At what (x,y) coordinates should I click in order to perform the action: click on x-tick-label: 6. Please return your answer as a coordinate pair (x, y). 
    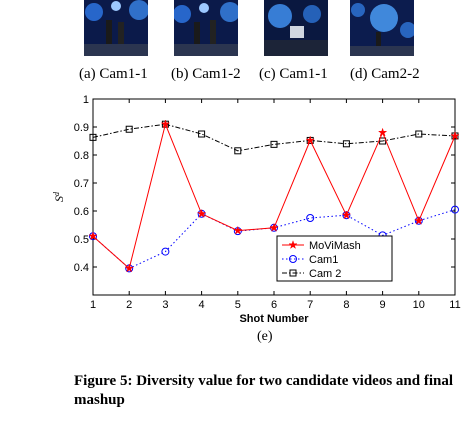
    Looking at the image, I should click on (274, 305).